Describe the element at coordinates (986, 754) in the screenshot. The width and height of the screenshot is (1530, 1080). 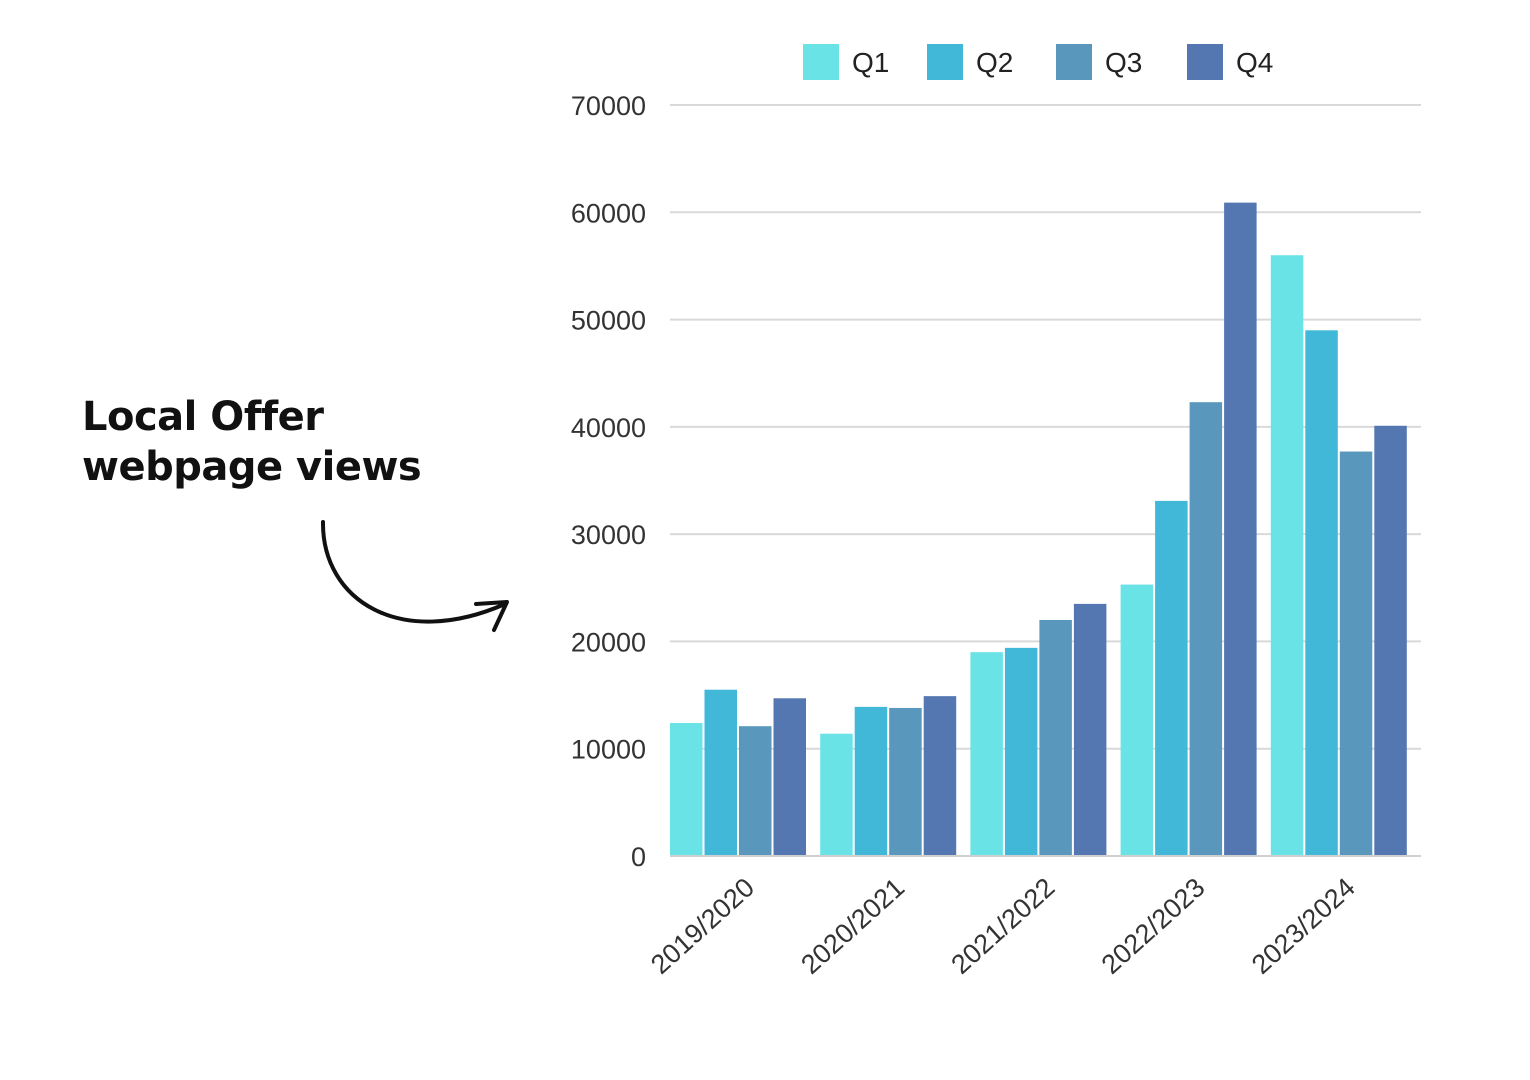
I see `bar-q1-2021-2022` at that location.